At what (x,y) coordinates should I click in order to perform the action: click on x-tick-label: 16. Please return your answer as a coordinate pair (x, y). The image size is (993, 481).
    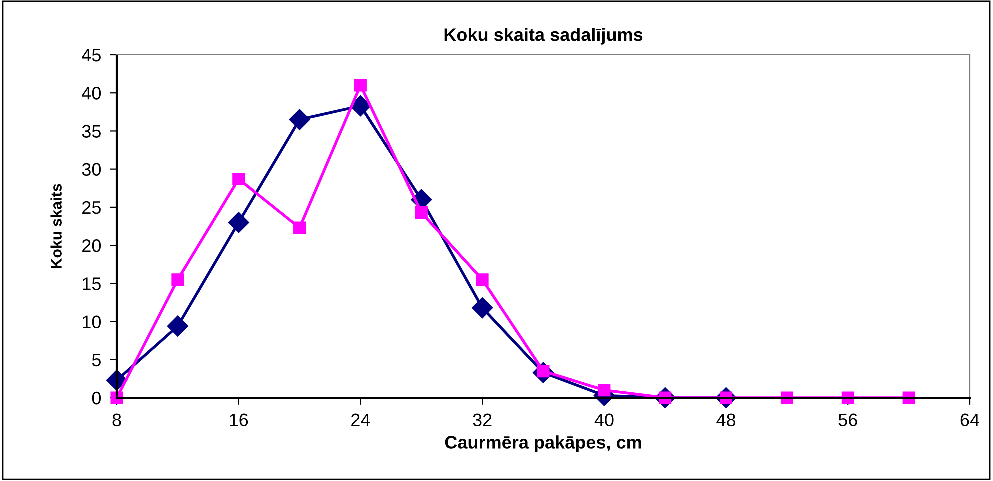
    Looking at the image, I should click on (239, 420).